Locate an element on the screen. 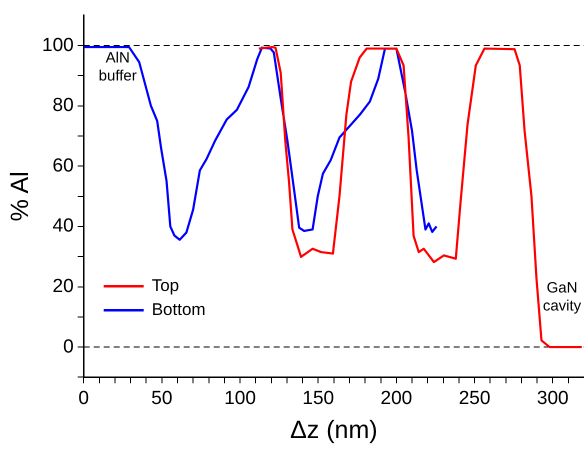 The width and height of the screenshot is (584, 450). y-tick-label: 40 is located at coordinates (63, 226).